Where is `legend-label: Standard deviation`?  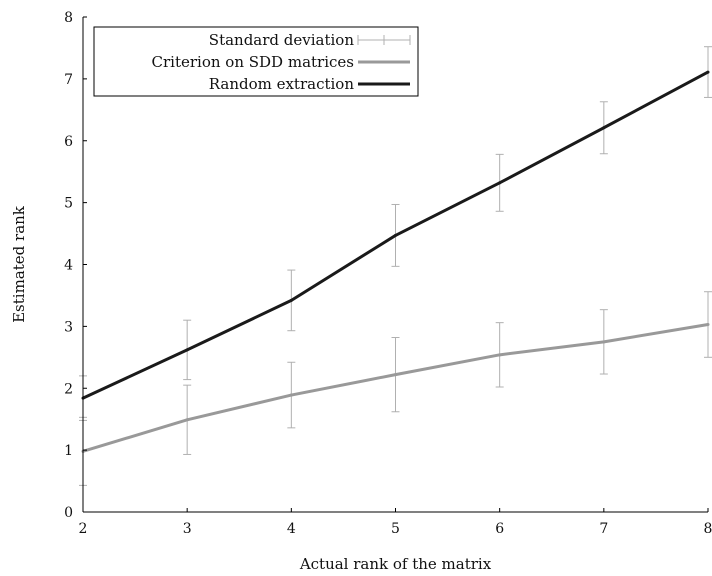
legend-label: Standard deviation is located at coordinates (282, 40).